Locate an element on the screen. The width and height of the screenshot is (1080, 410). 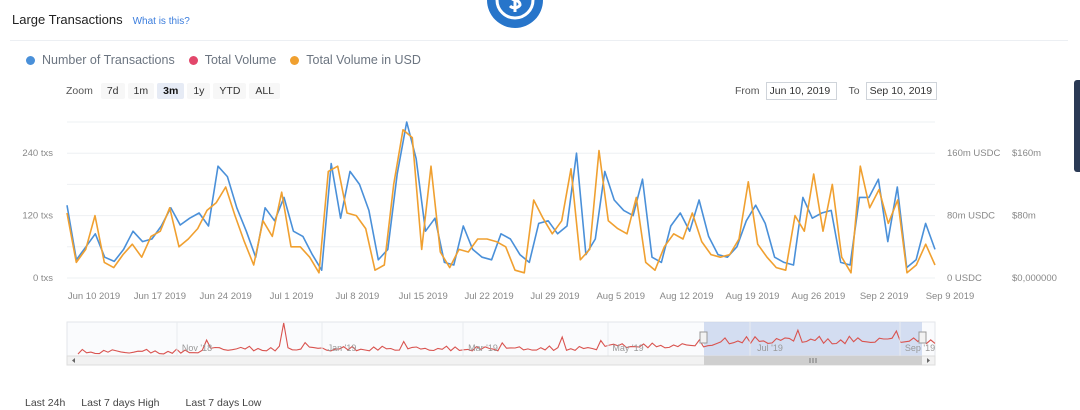
x-axis-tick-label: Jun 17 2019 is located at coordinates (160, 296).